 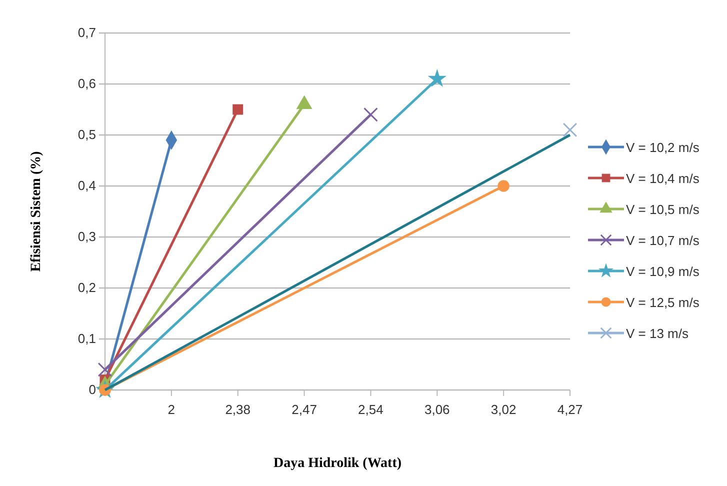 I want to click on y-tick-label: 0,1, so click(x=87, y=338).